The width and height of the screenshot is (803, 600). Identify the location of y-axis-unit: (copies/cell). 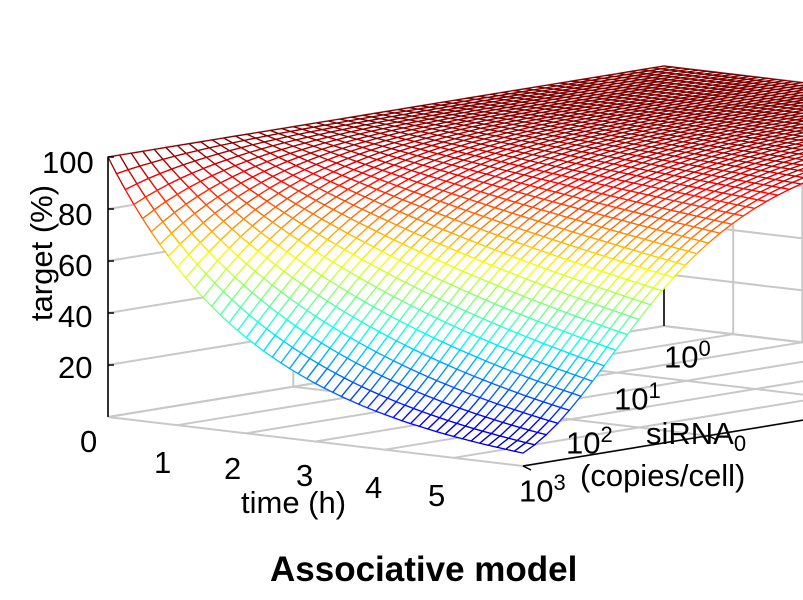
(663, 475).